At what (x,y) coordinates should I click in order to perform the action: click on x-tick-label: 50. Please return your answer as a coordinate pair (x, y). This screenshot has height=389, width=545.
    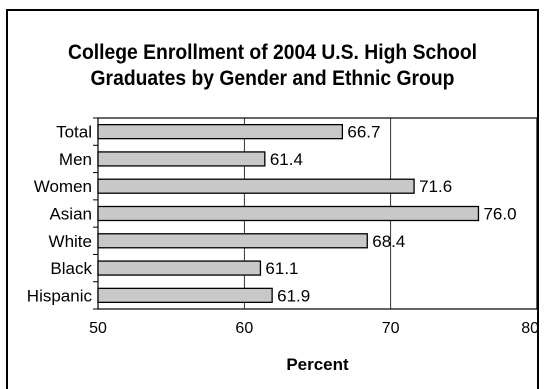
    Looking at the image, I should click on (98, 328).